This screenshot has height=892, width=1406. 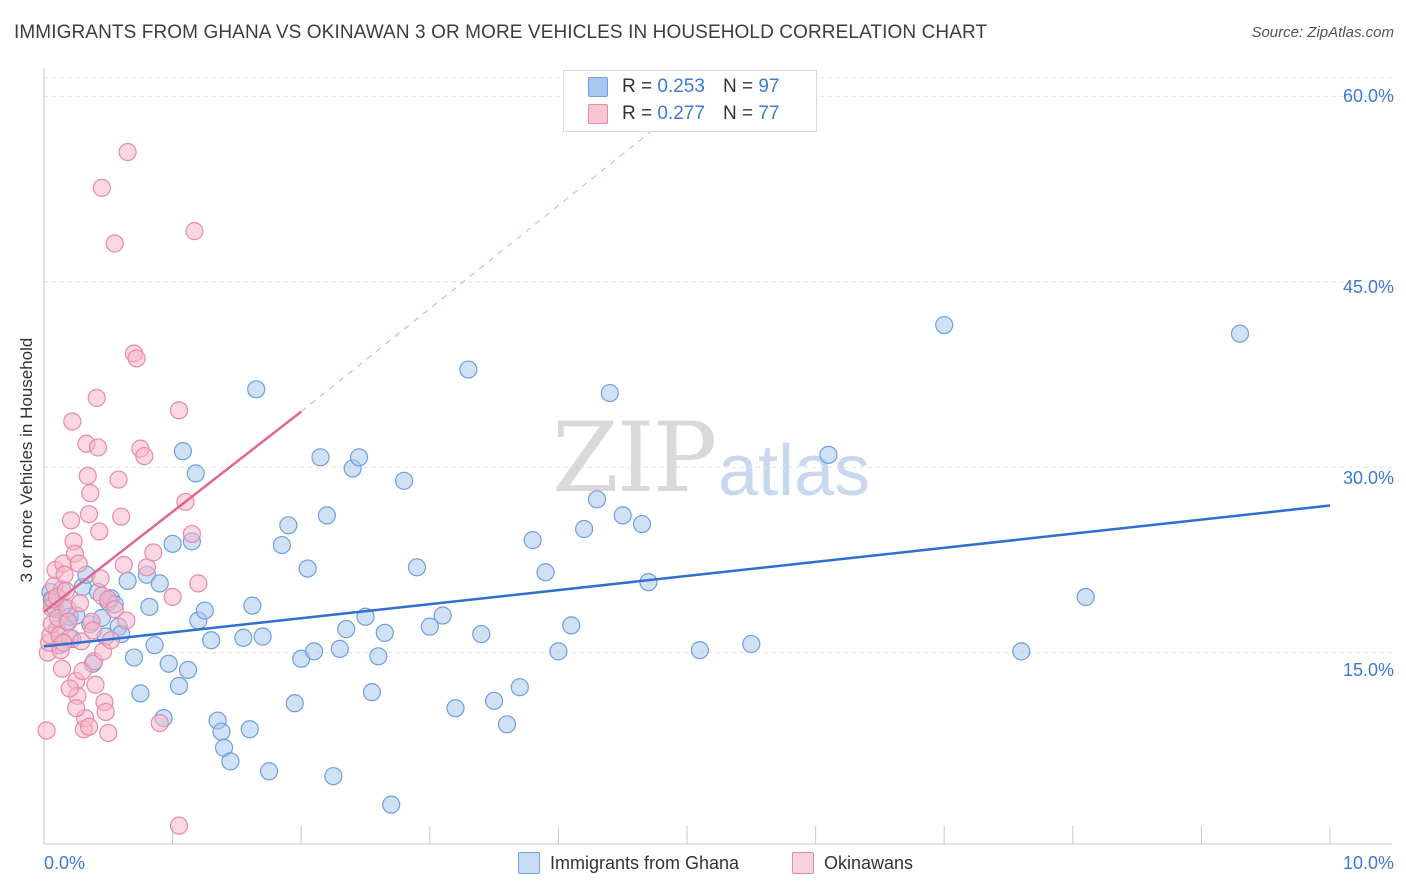 I want to click on legend-row-okinawans: R = 0.277 N = 77, so click(x=683, y=114).